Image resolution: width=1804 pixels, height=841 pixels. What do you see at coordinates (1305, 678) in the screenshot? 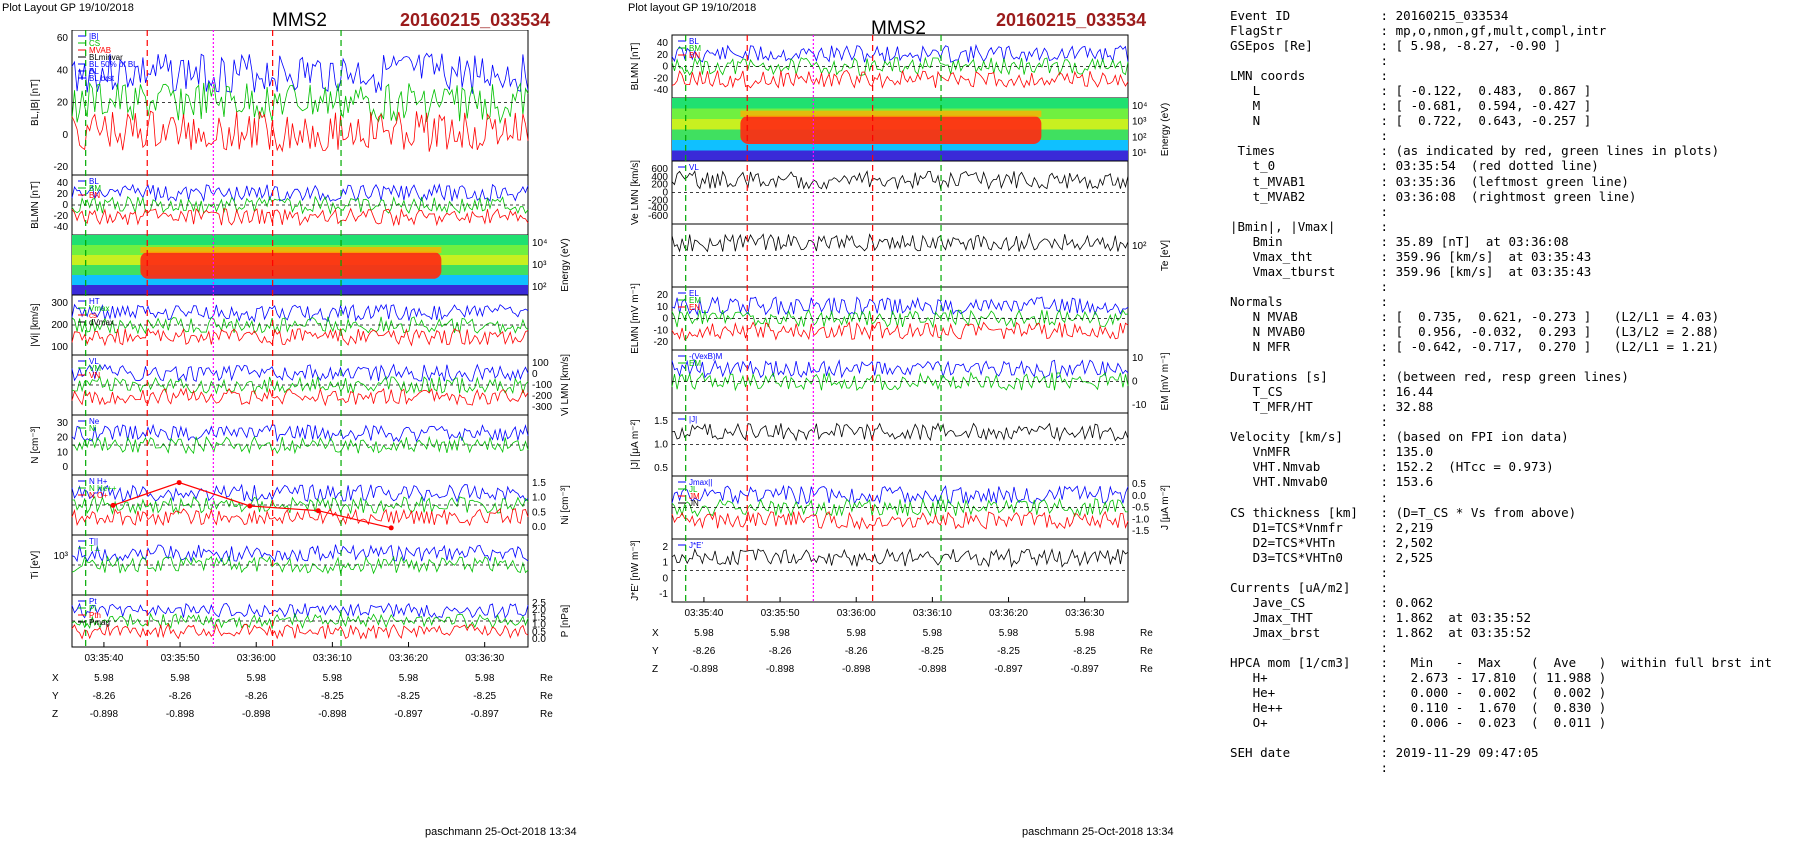
I see `info-key: H+` at bounding box center [1305, 678].